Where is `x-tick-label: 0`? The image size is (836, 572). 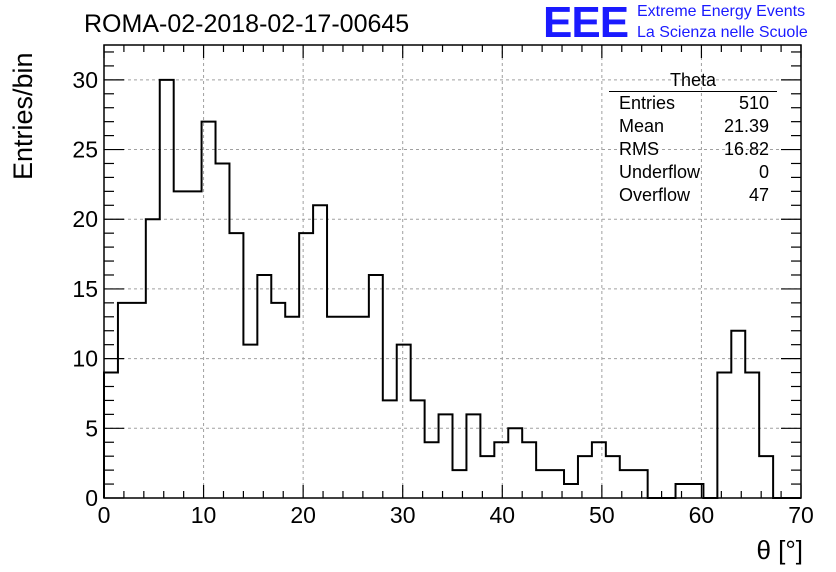 x-tick-label: 0 is located at coordinates (104, 515).